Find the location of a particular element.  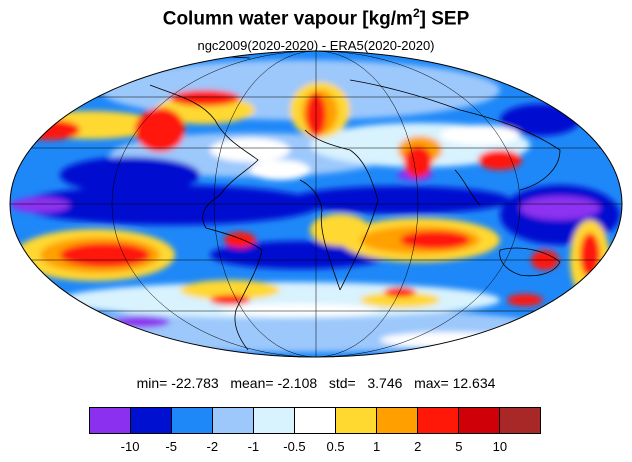

stat-max: 12.634 is located at coordinates (474, 383).